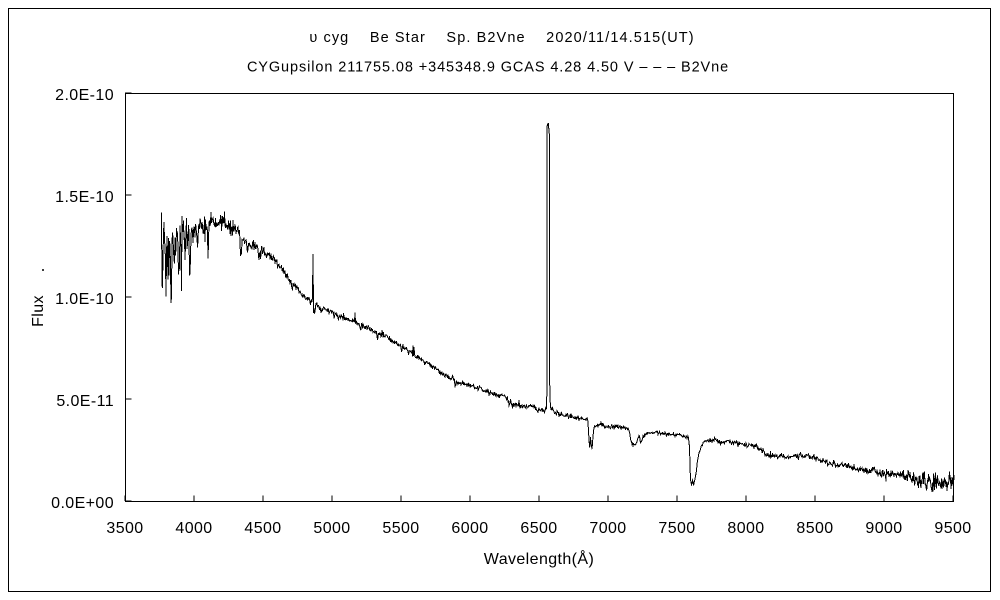 The width and height of the screenshot is (1000, 600). Describe the element at coordinates (539, 558) in the screenshot. I see `svg-text: Wavelength(Å)` at that location.